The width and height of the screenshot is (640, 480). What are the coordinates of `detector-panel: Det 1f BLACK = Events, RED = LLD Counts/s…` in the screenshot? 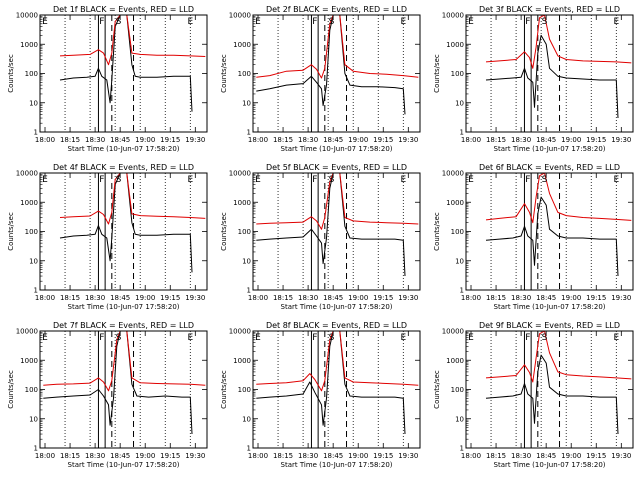 It's located at (107, 79).